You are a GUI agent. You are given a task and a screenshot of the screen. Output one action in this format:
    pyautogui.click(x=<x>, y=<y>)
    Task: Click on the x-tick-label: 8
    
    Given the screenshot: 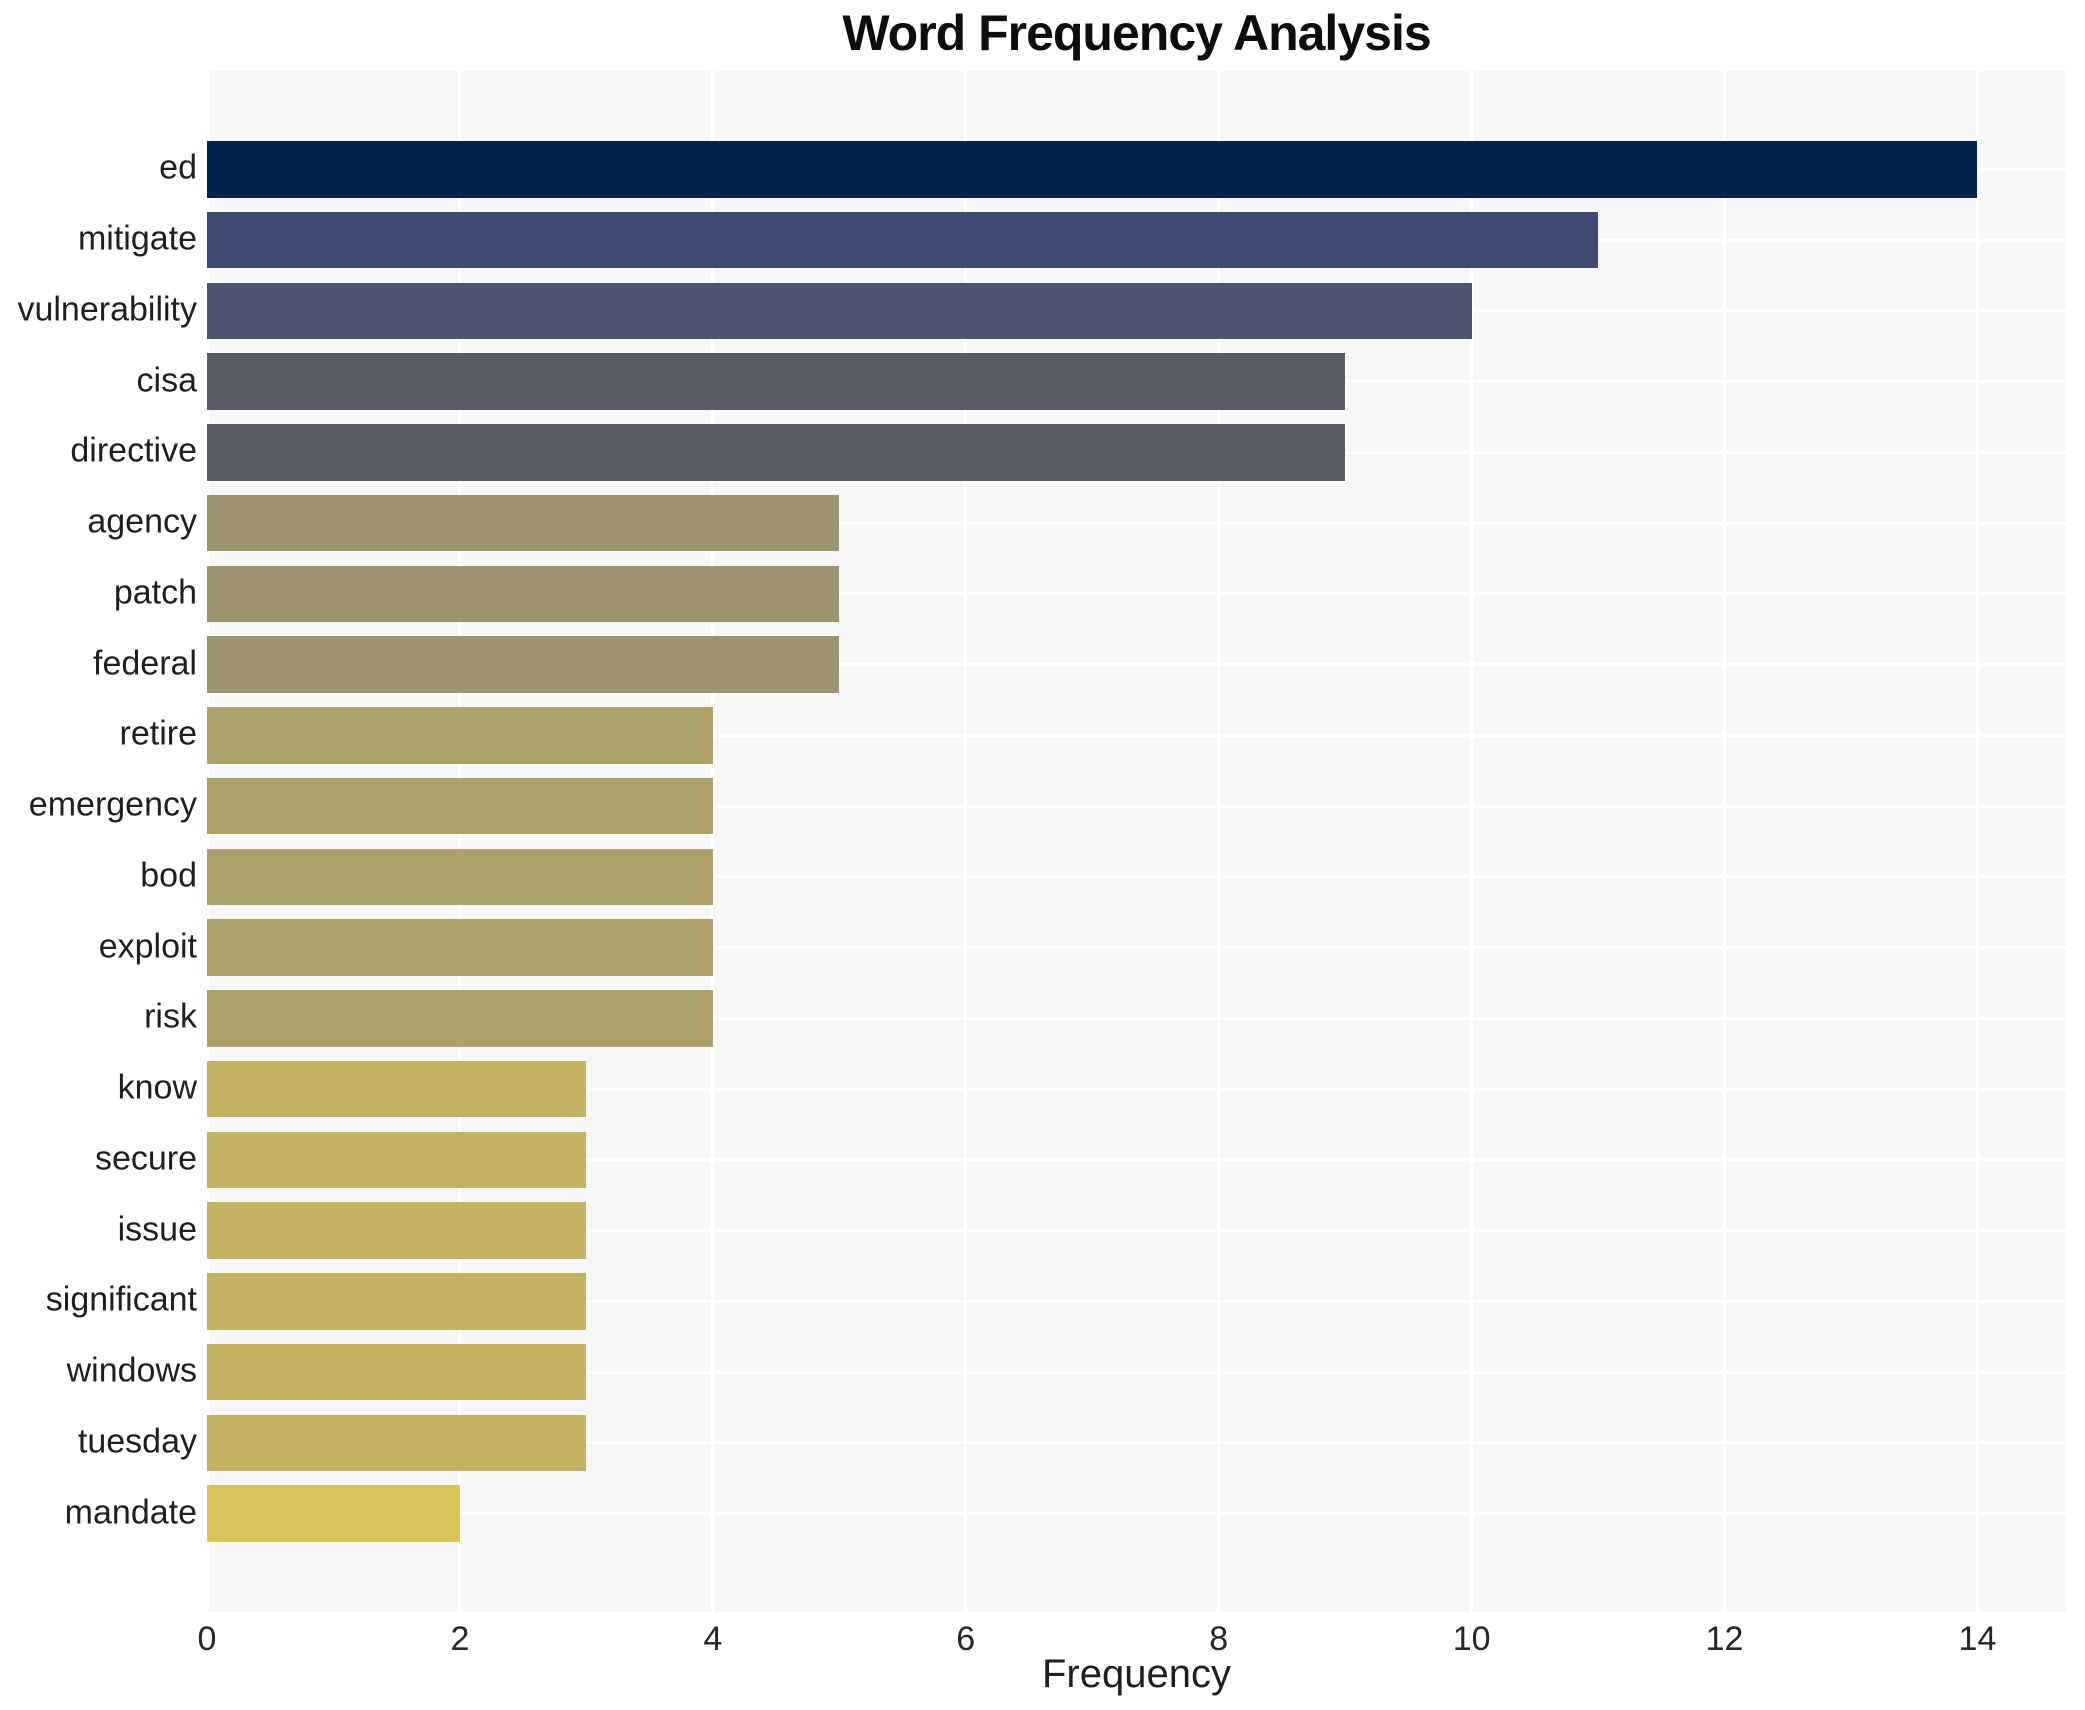 What is the action you would take?
    pyautogui.click(x=1219, y=1639)
    